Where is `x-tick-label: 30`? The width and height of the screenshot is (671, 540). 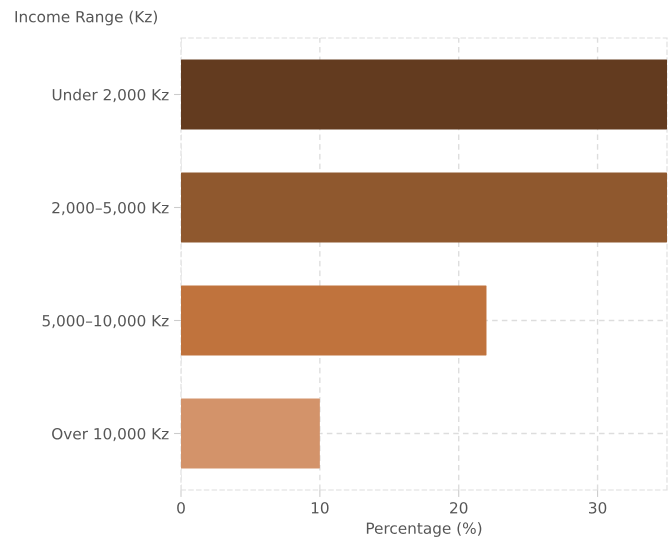
x-tick-label: 30 is located at coordinates (597, 508).